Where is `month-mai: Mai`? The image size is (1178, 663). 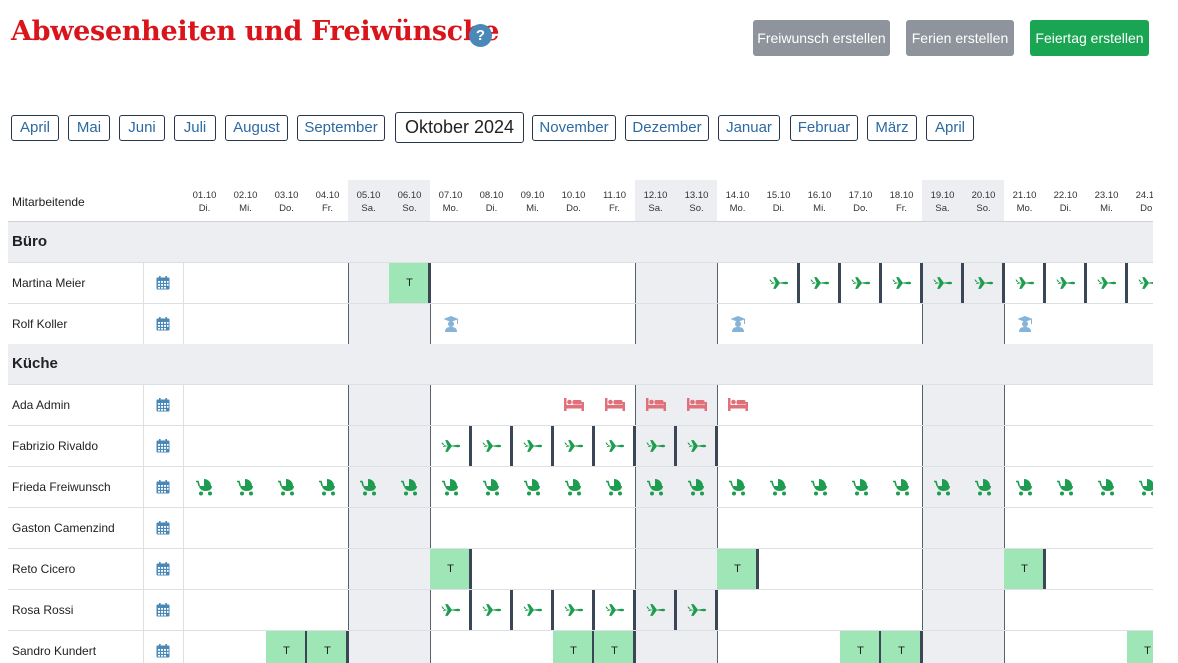
month-mai: Mai is located at coordinates (89, 128).